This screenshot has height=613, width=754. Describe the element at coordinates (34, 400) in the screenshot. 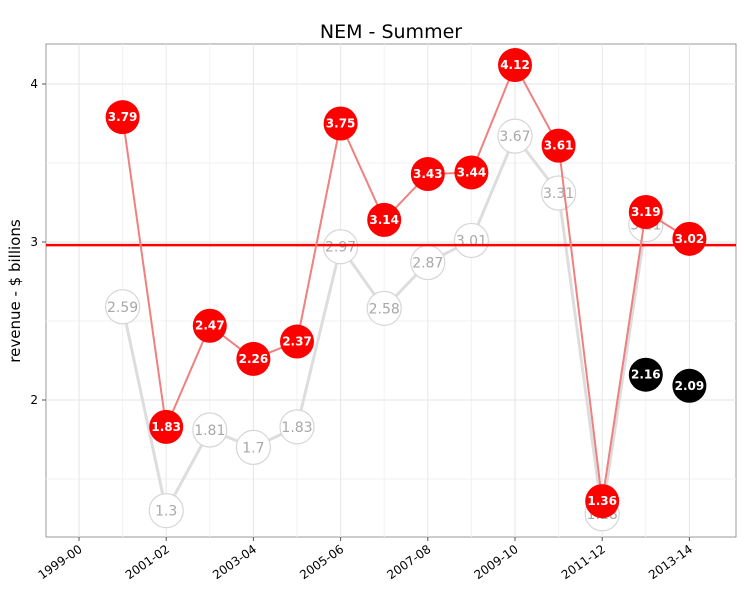

I see `y-tick-label: 2` at that location.